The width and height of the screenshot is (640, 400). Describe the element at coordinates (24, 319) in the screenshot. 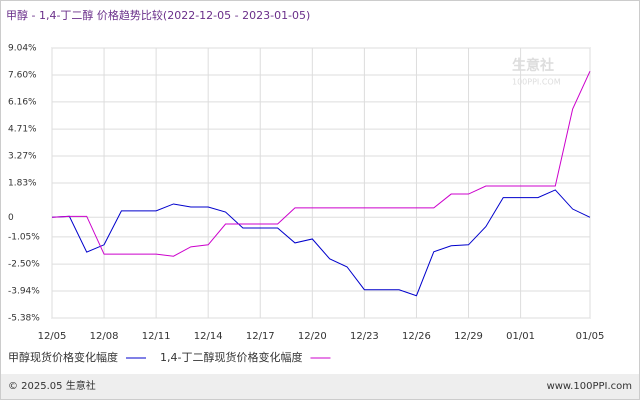

I see `y-tick-label: -5.38%` at that location.